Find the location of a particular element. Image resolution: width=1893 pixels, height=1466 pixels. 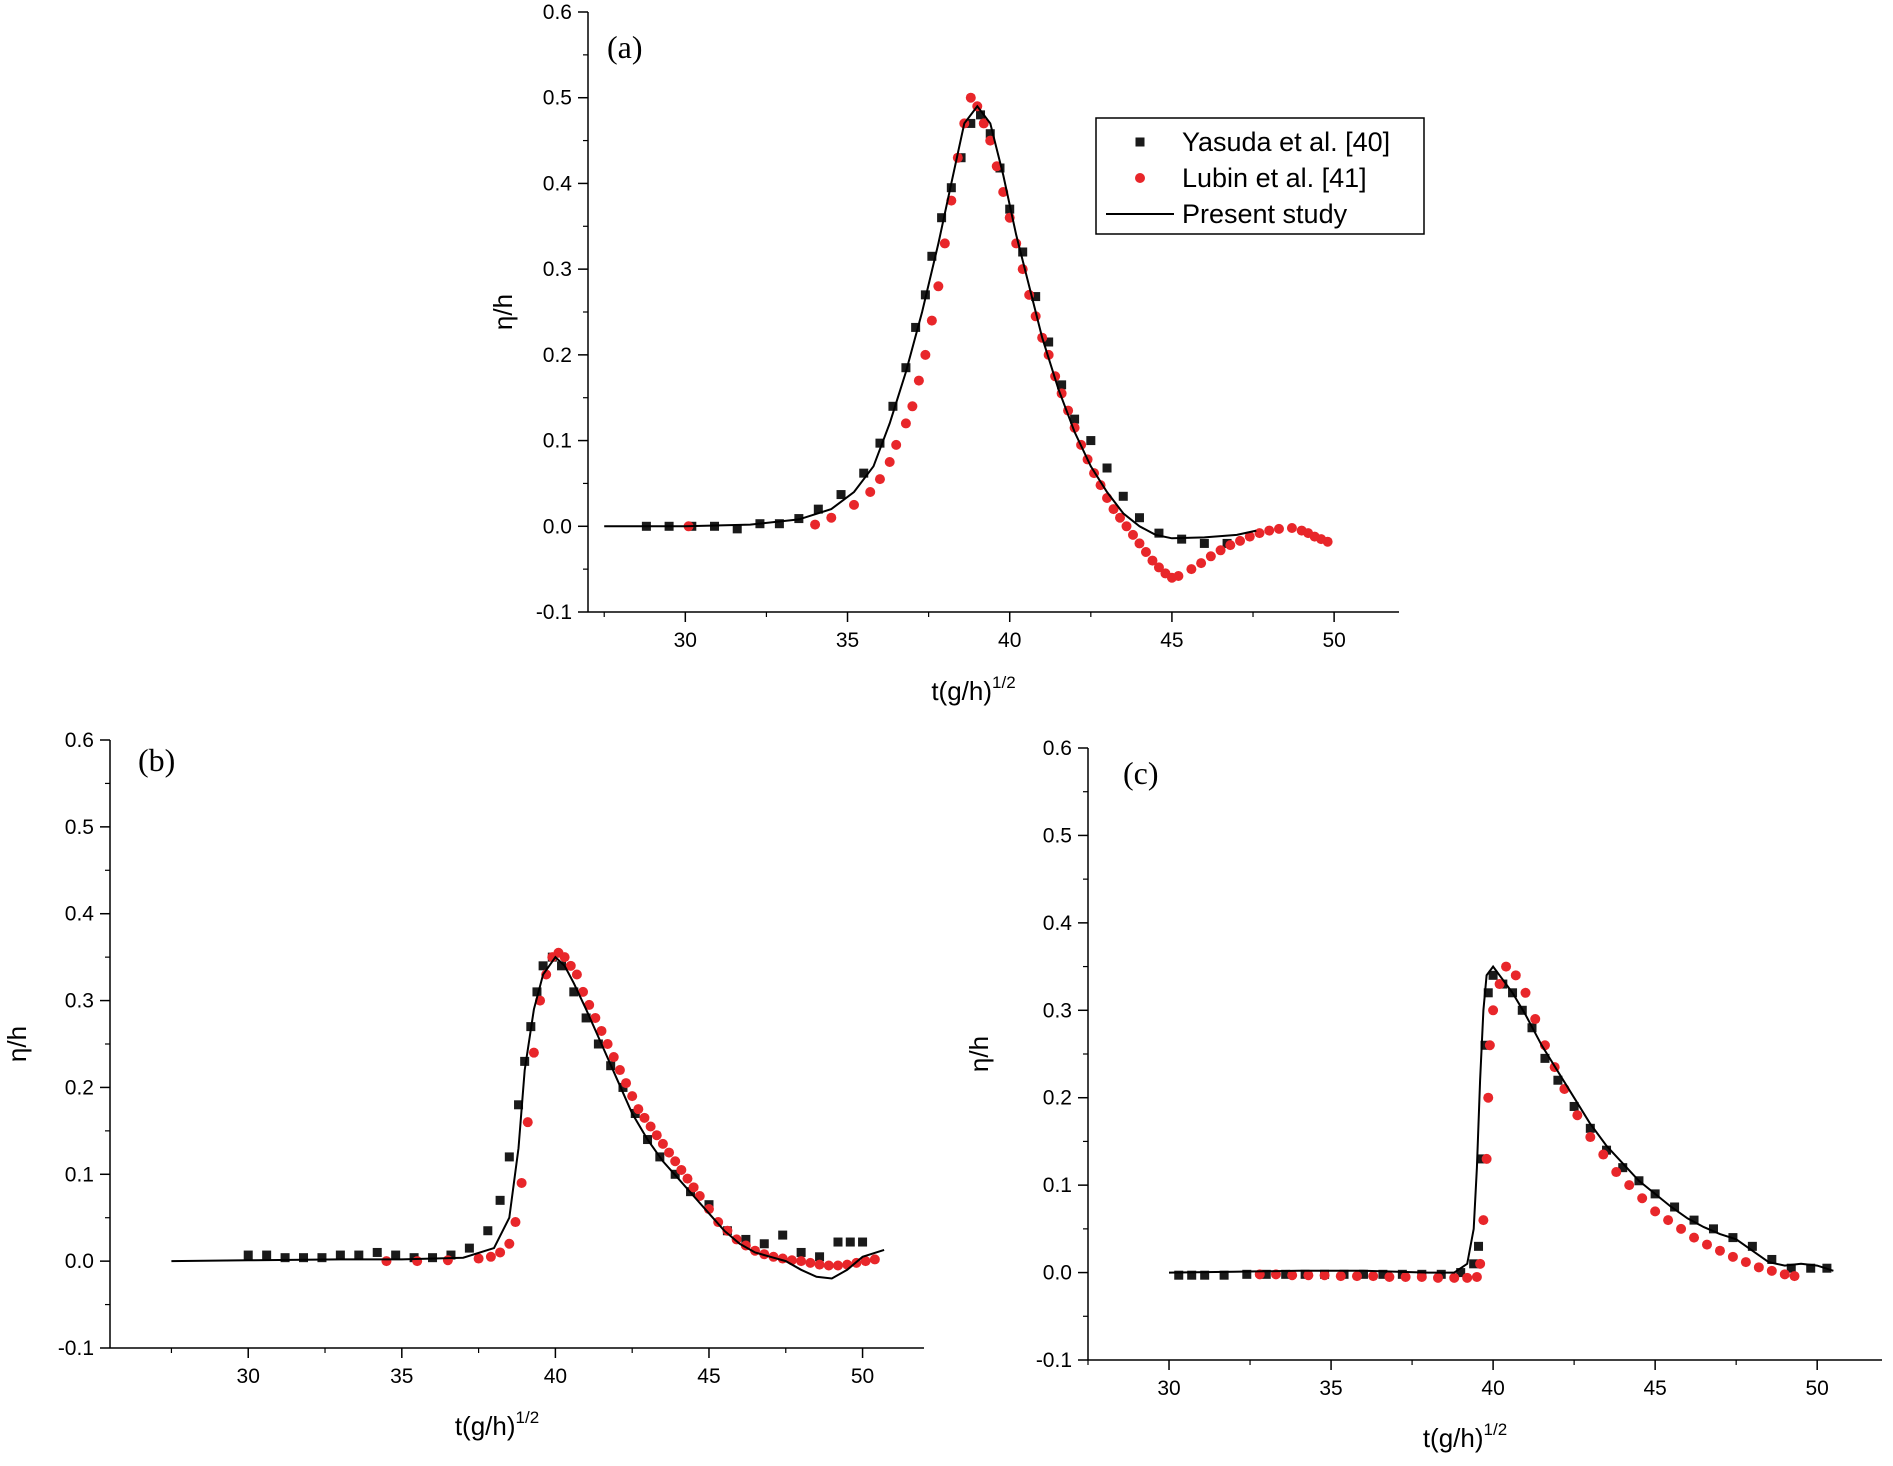

y-tick-label: 0.4 is located at coordinates (558, 183).